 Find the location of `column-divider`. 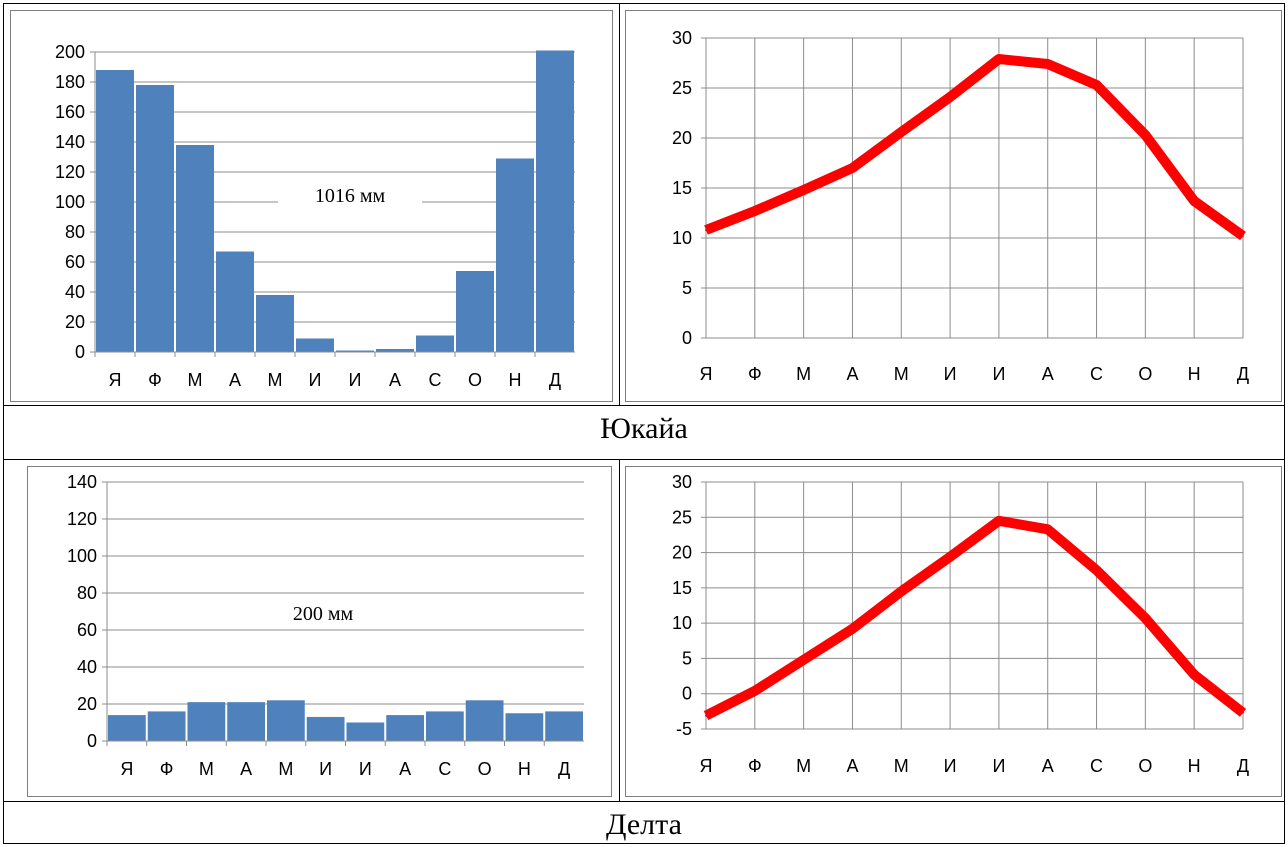

column-divider is located at coordinates (619, 630).